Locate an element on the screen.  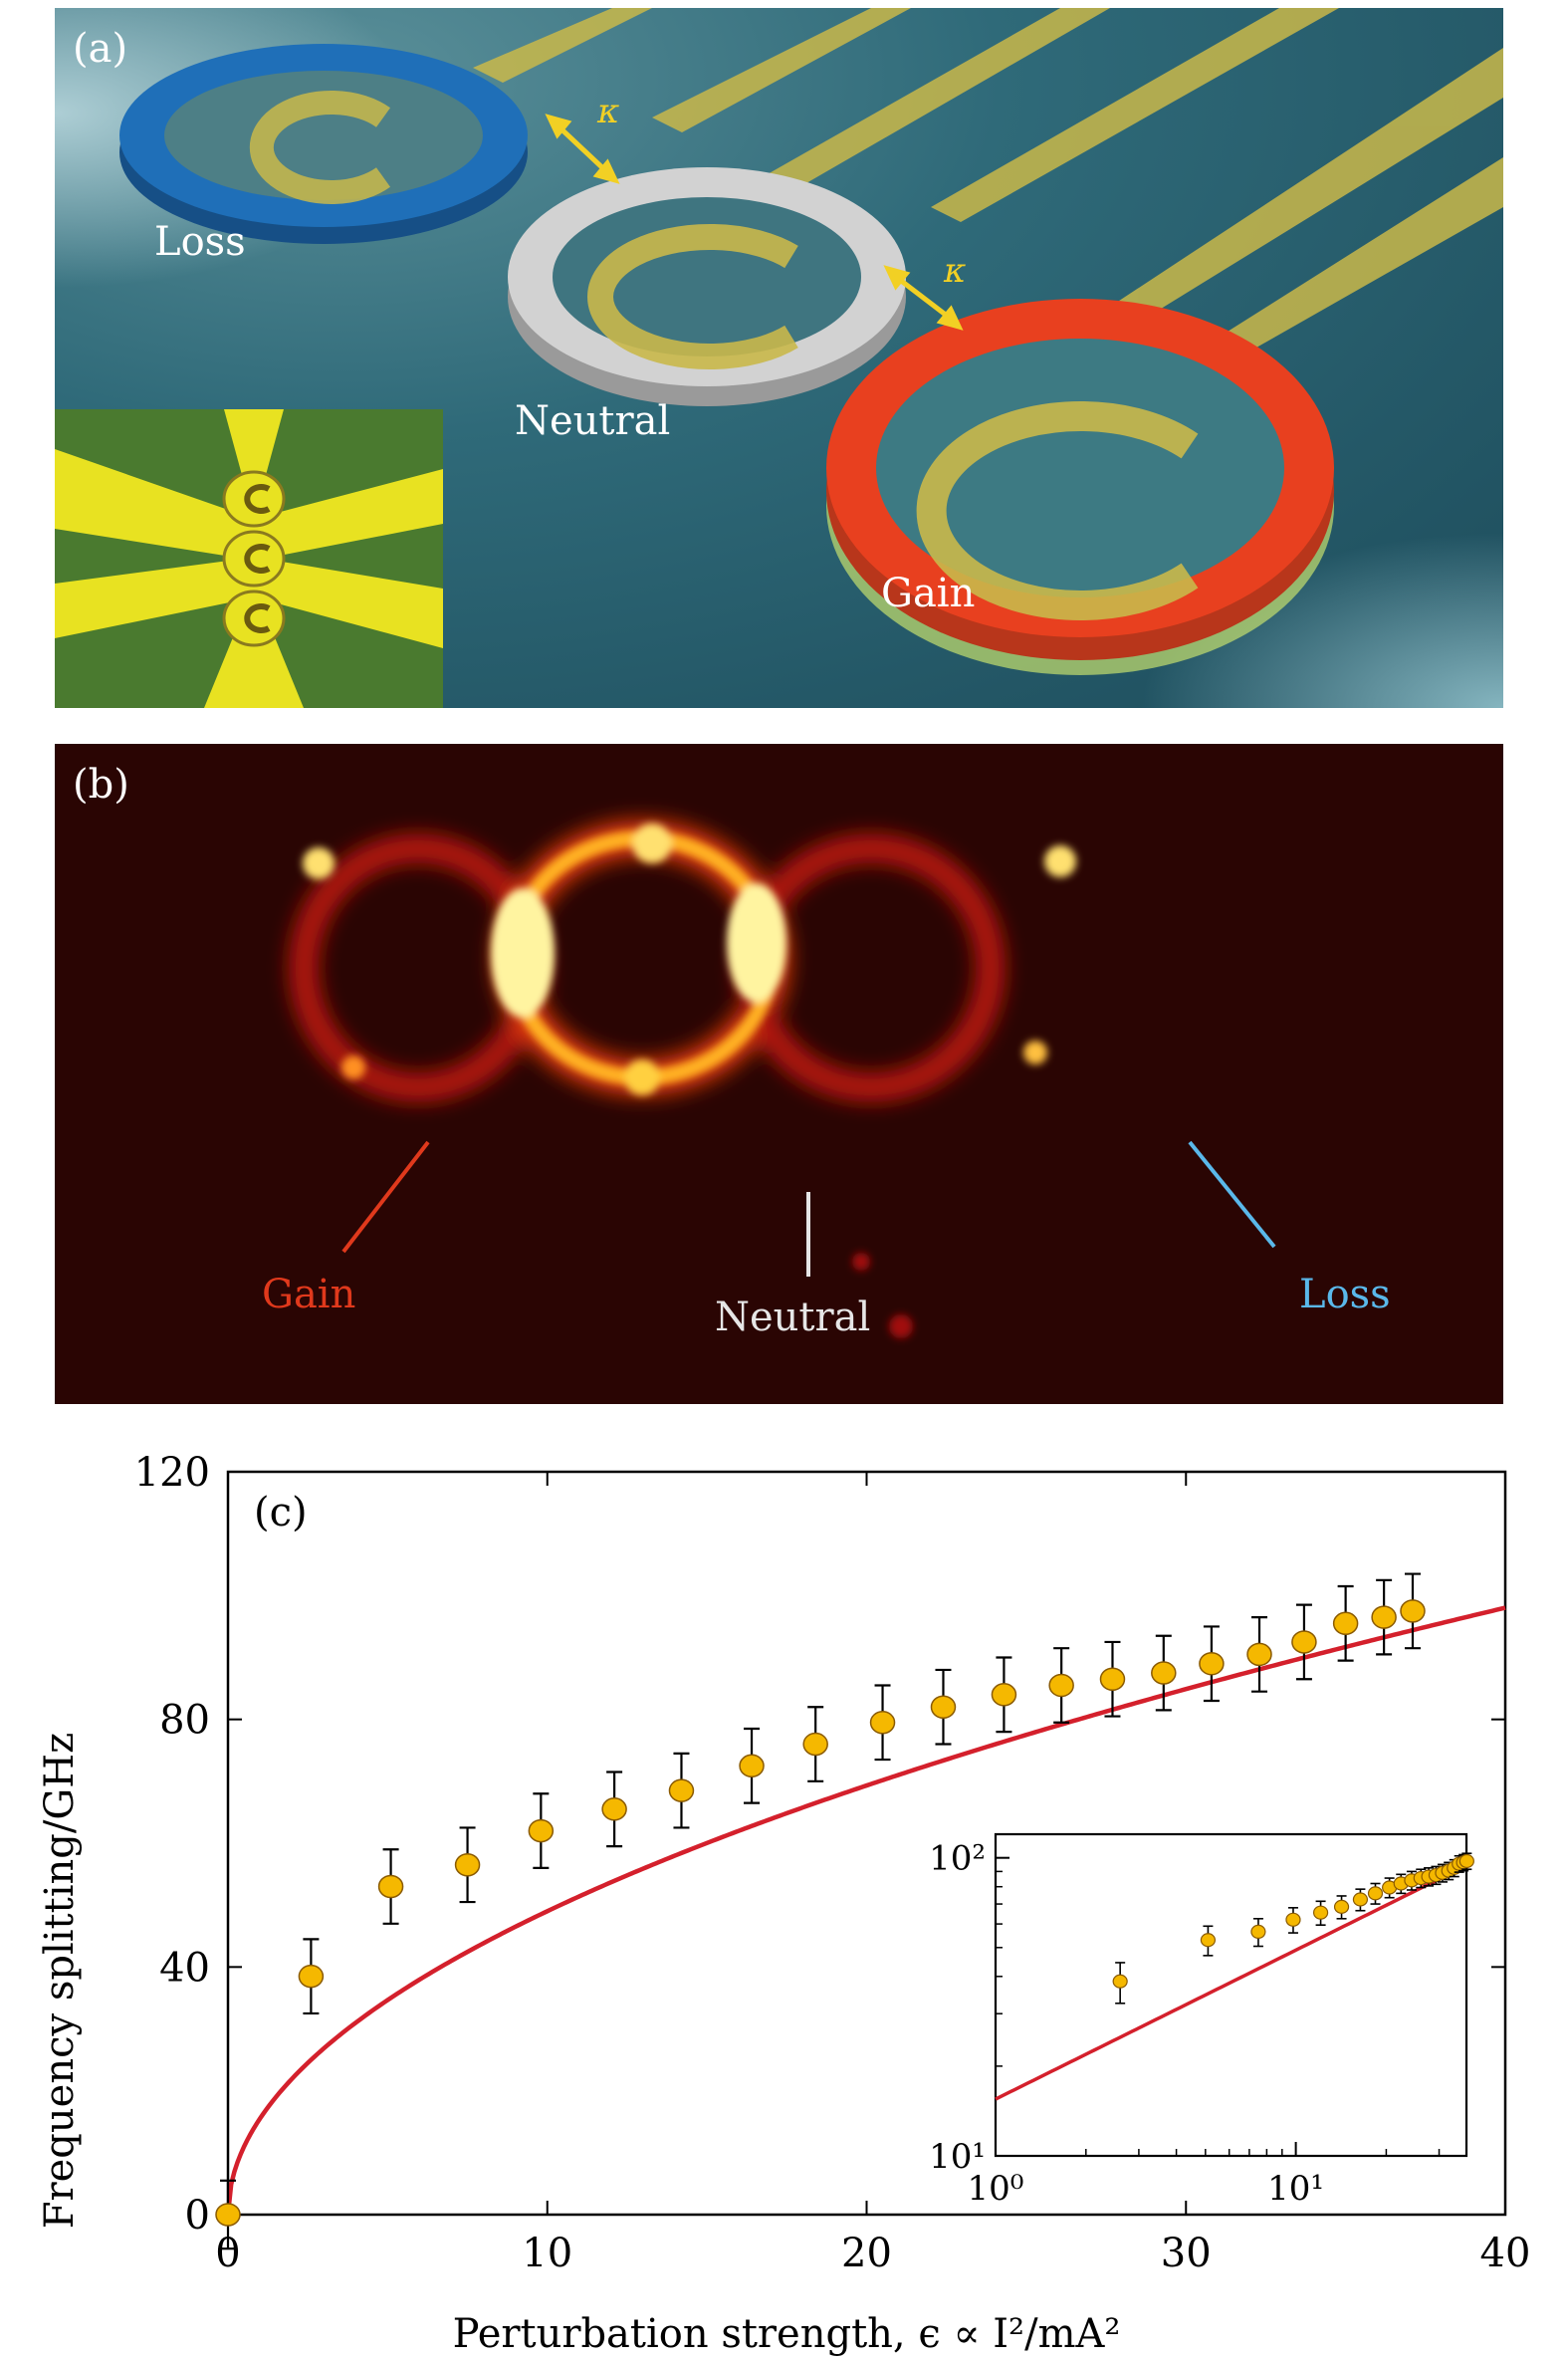
y-axis-label: Frequency splitting/GHz is located at coordinates (60, 1981).